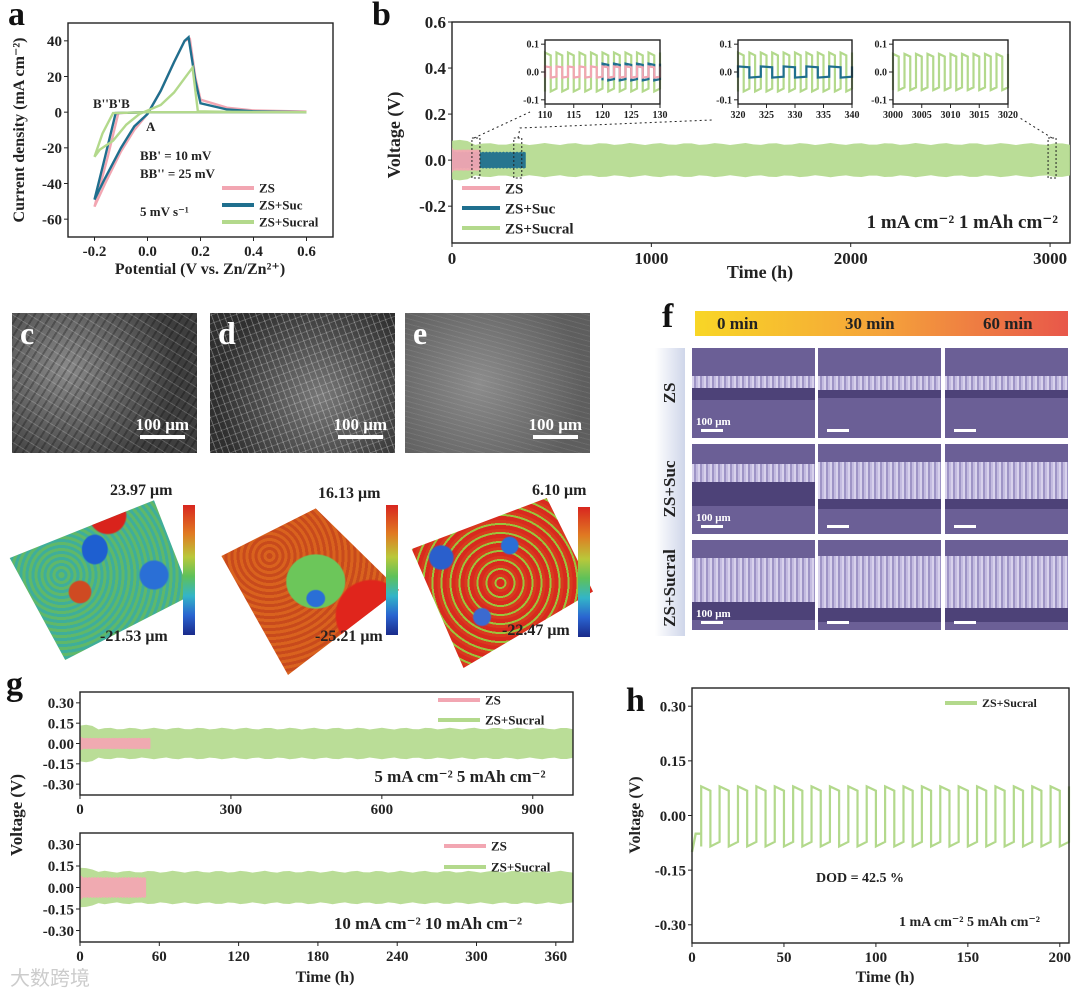 The image size is (1080, 996). Describe the element at coordinates (1050, 258) in the screenshot. I see `b-x-tick-label: 3000` at that location.